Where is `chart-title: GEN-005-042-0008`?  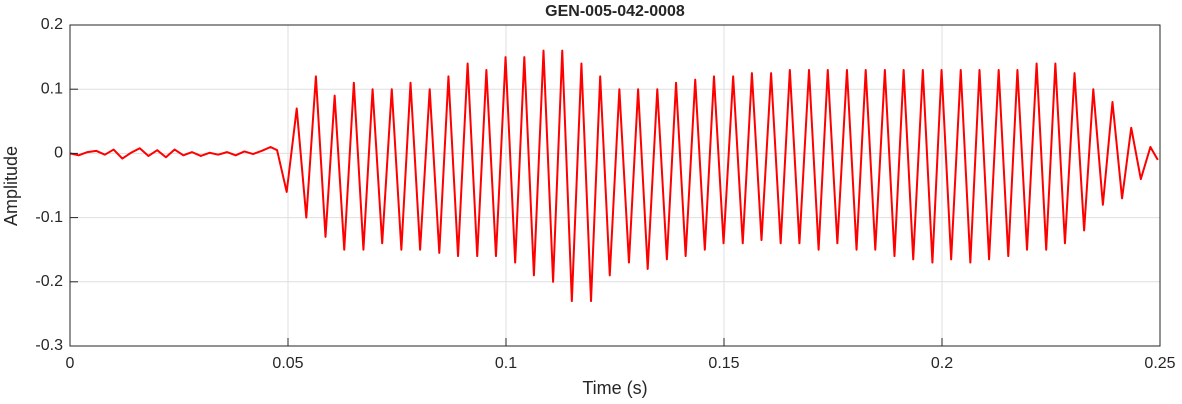 chart-title: GEN-005-042-0008 is located at coordinates (615, 11).